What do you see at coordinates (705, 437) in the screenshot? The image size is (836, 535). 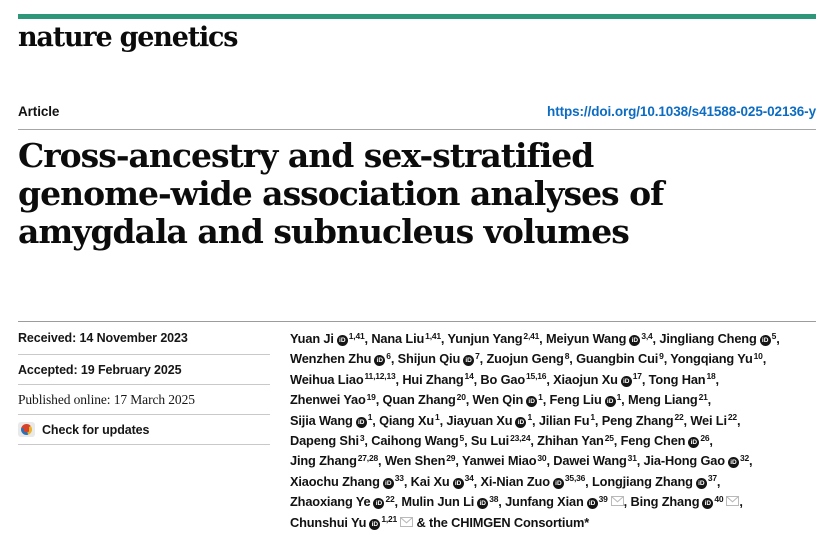 I see `author-affiliation-superscript: 26` at bounding box center [705, 437].